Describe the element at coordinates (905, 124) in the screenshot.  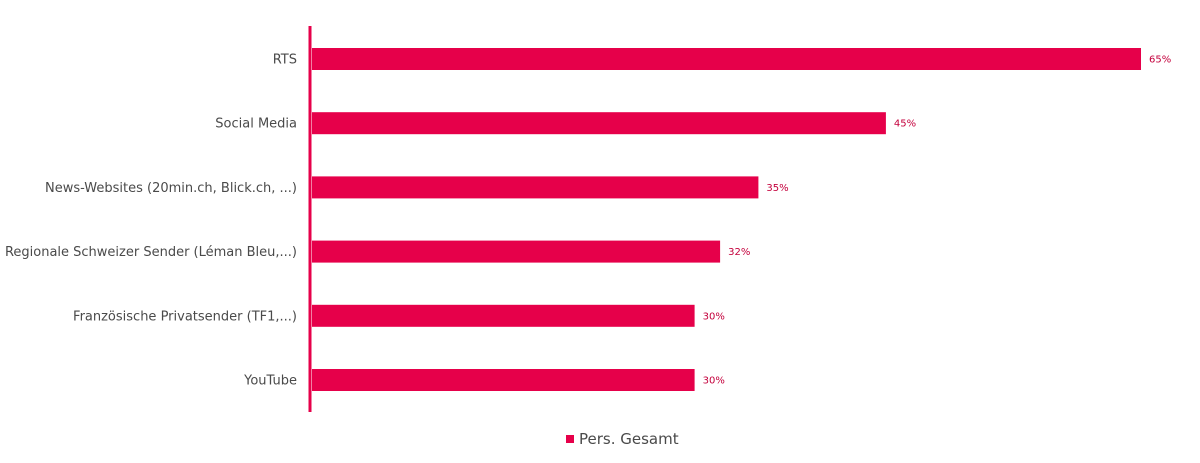
I see `value-label-1: 45%` at that location.